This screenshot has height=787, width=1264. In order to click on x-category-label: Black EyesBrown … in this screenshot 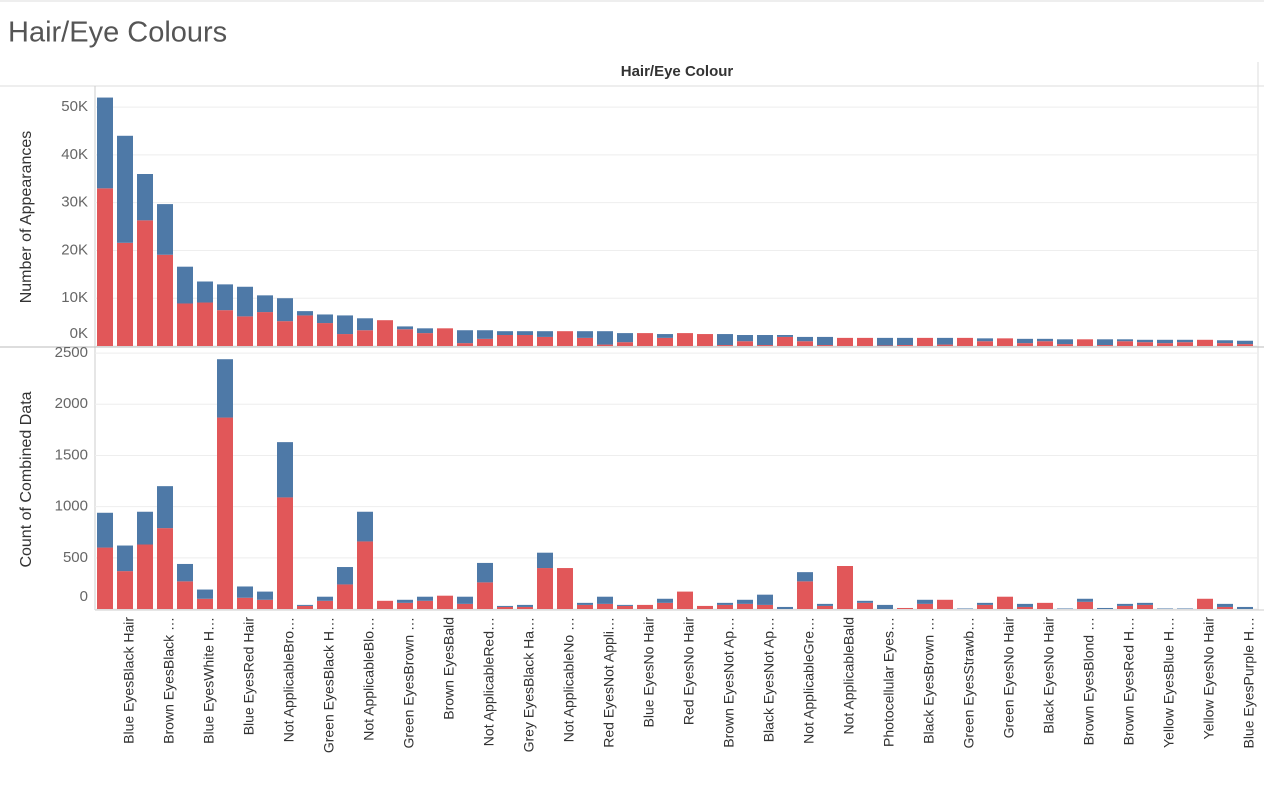, I will do `click(929, 680)`.